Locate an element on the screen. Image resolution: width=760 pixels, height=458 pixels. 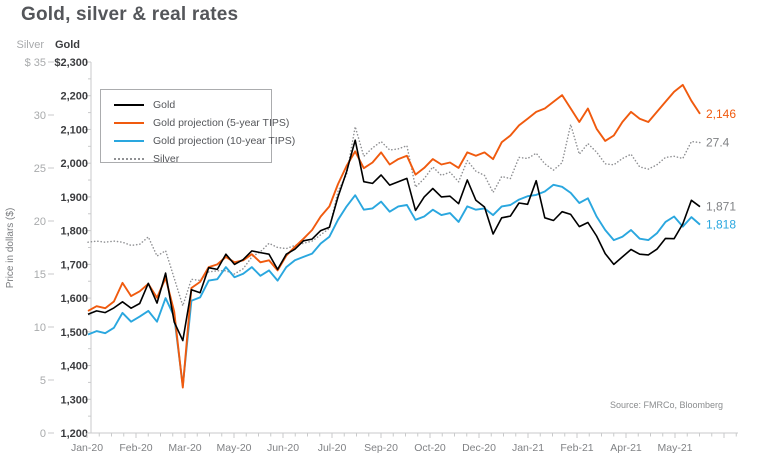
series-end-label: 1,871 is located at coordinates (721, 207).